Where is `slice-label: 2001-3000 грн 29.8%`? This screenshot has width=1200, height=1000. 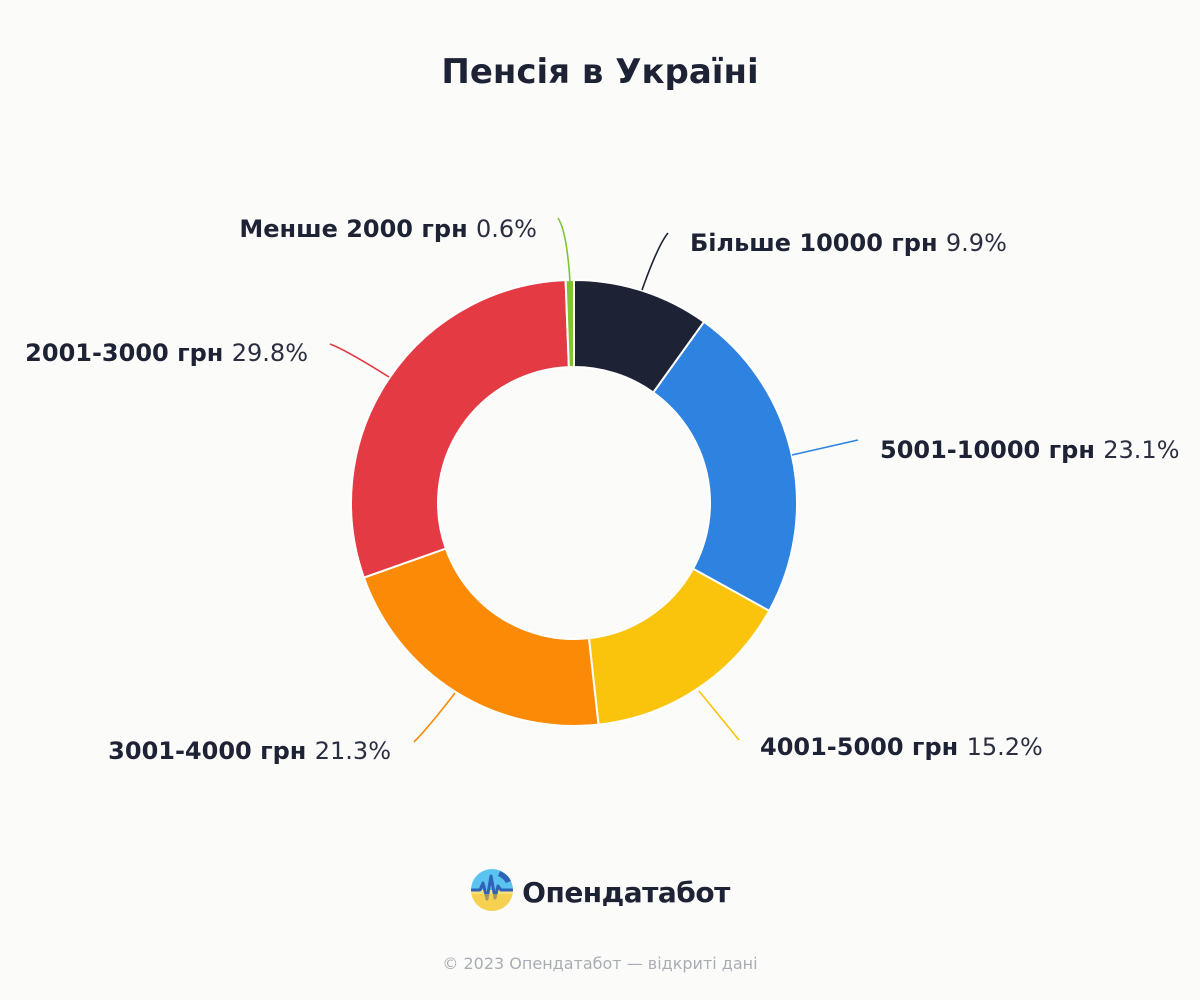
slice-label: 2001-3000 грн 29.8% is located at coordinates (166, 353).